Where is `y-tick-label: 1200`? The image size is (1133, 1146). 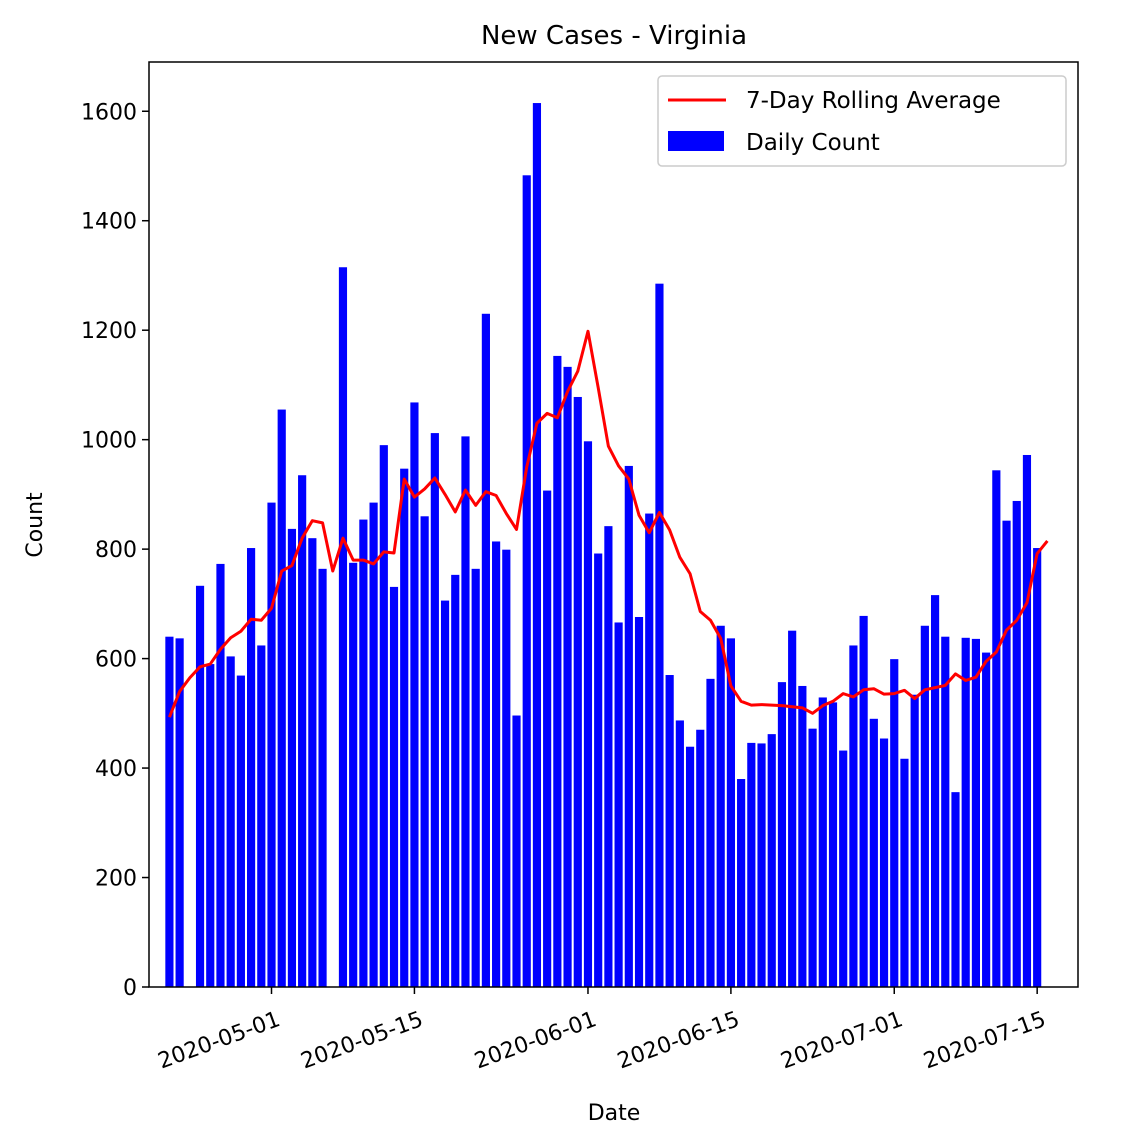 y-tick-label: 1200 is located at coordinates (109, 331).